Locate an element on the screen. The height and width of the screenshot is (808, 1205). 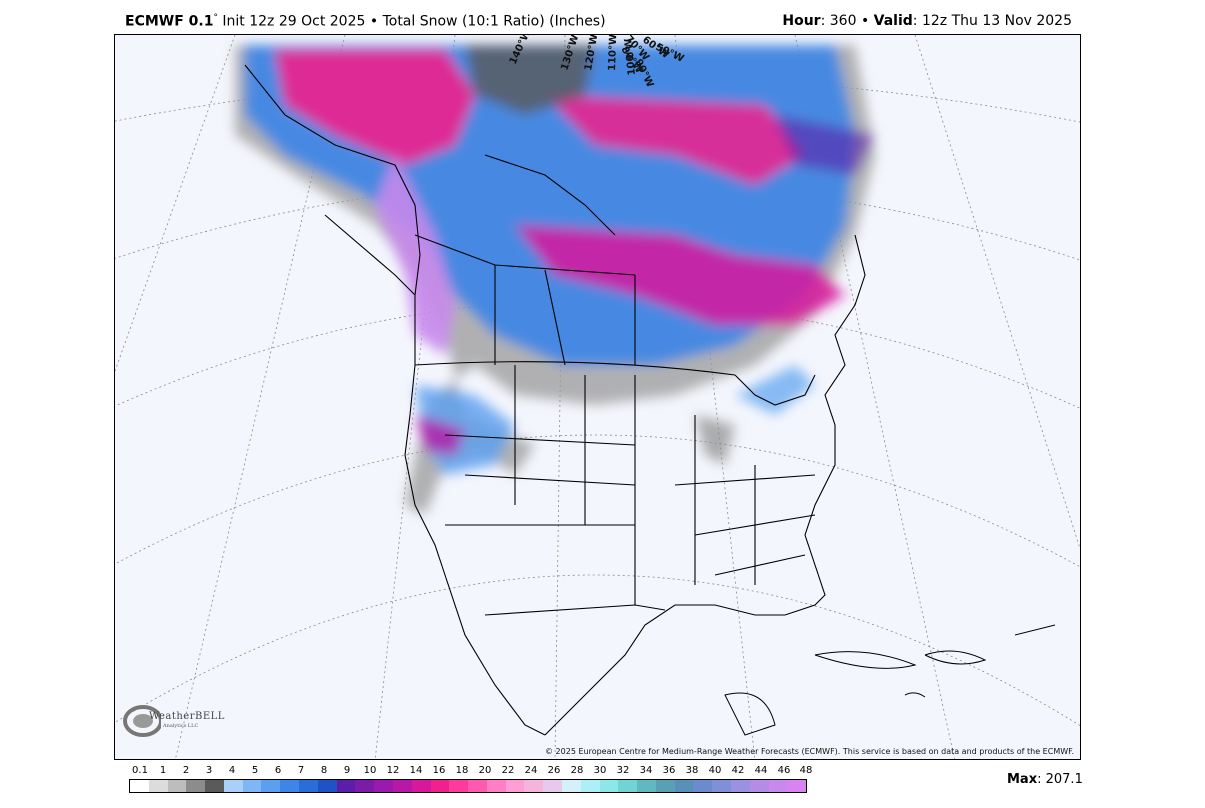
legend-tick-label: 28 is located at coordinates (577, 770).